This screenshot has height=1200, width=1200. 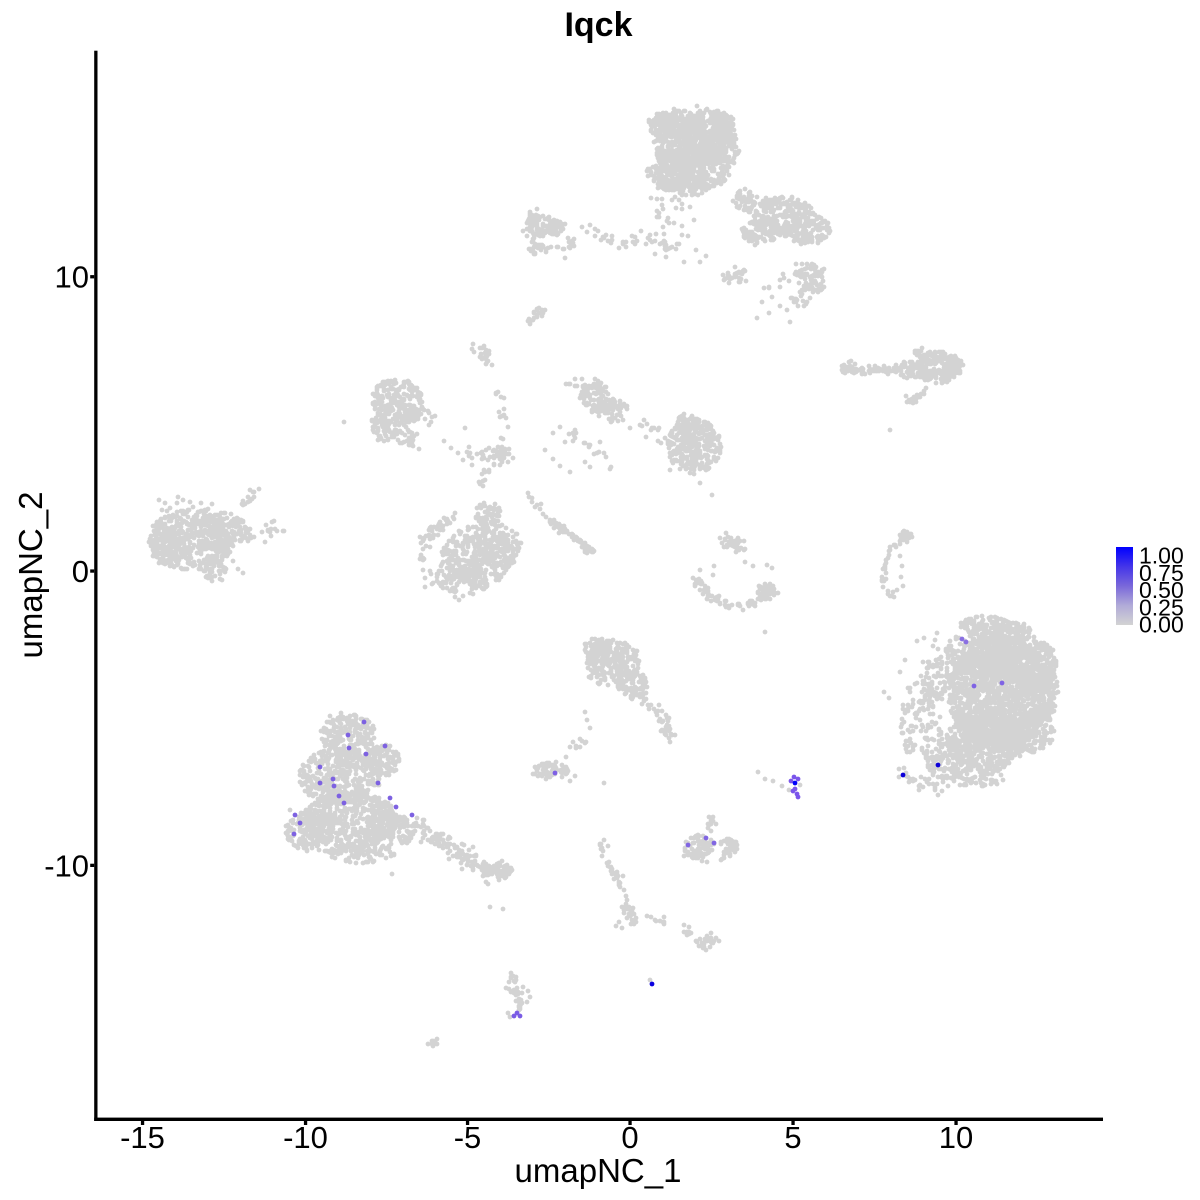 I want to click on svg-text: Iqck, so click(x=598, y=25).